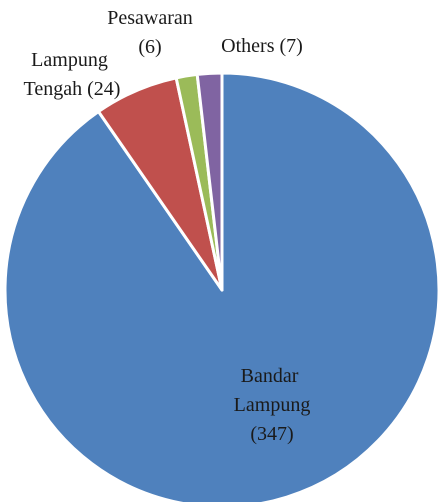 Image resolution: width=438 pixels, height=502 pixels. I want to click on slice-label: Bandar Lampung (347), so click(272, 405).